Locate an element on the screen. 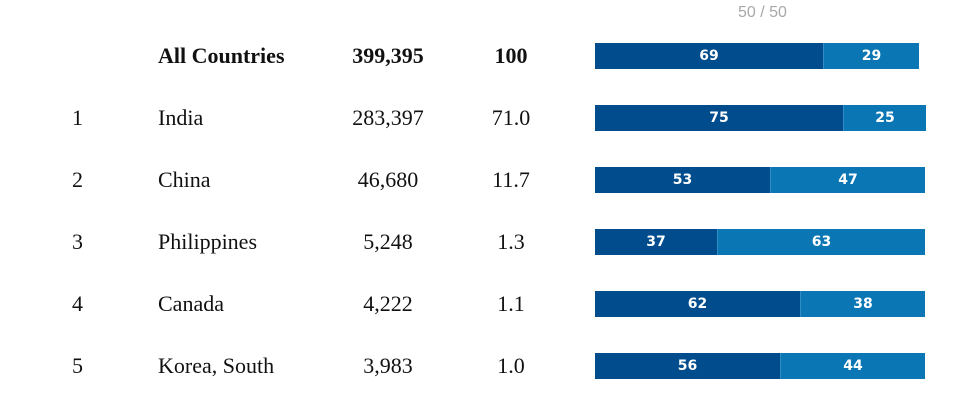 The image size is (956, 407). count-cell: 5,248 is located at coordinates (388, 241).